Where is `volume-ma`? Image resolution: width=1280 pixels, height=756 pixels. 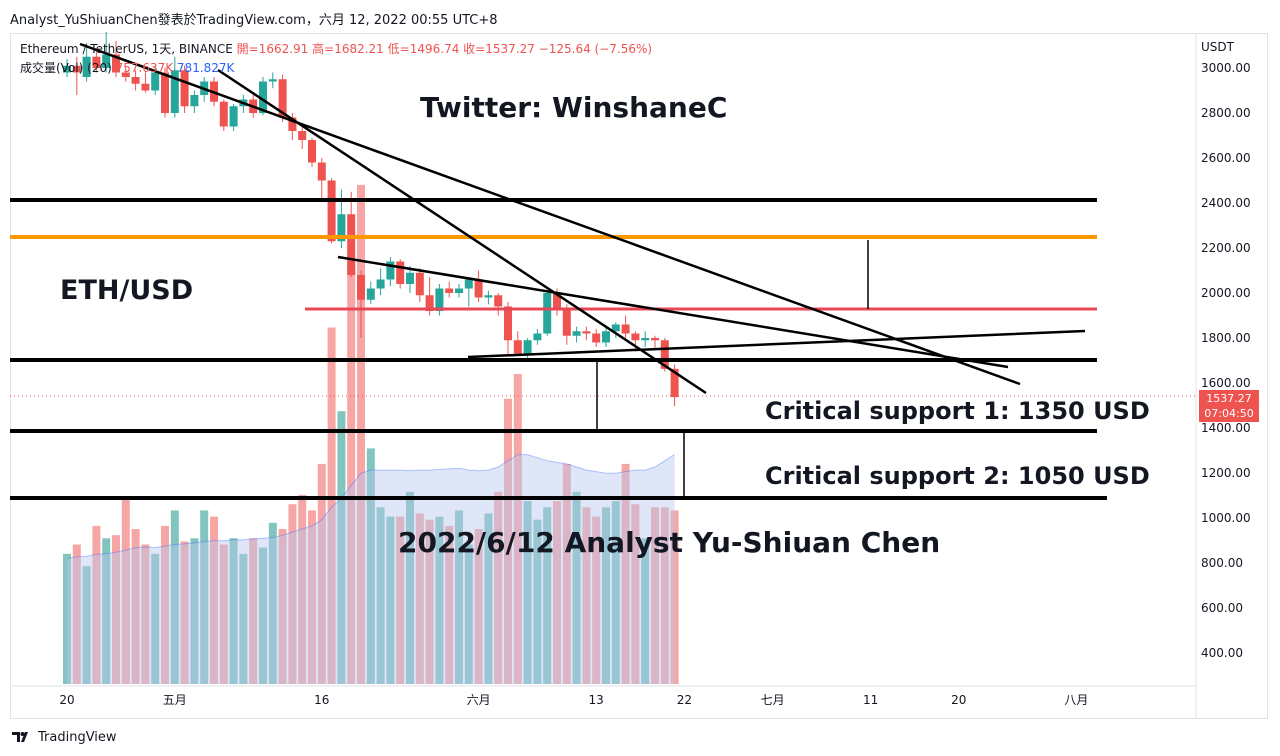 volume-ma is located at coordinates (370, 569).